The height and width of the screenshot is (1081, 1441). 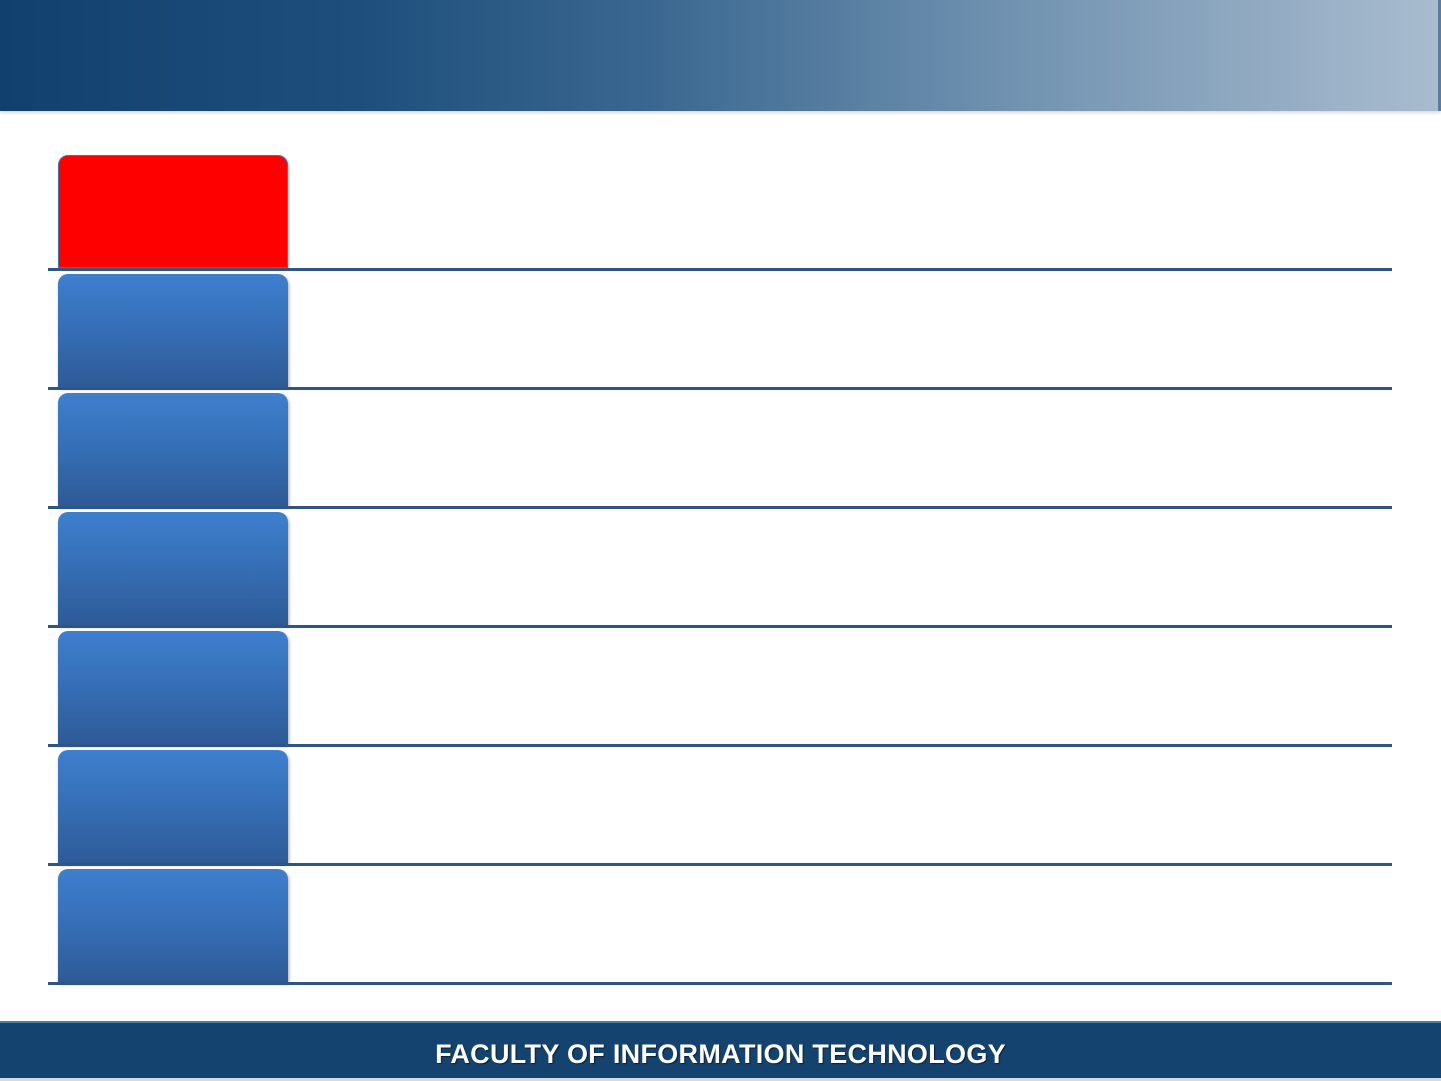 What do you see at coordinates (720, 55) in the screenshot?
I see `header-band` at bounding box center [720, 55].